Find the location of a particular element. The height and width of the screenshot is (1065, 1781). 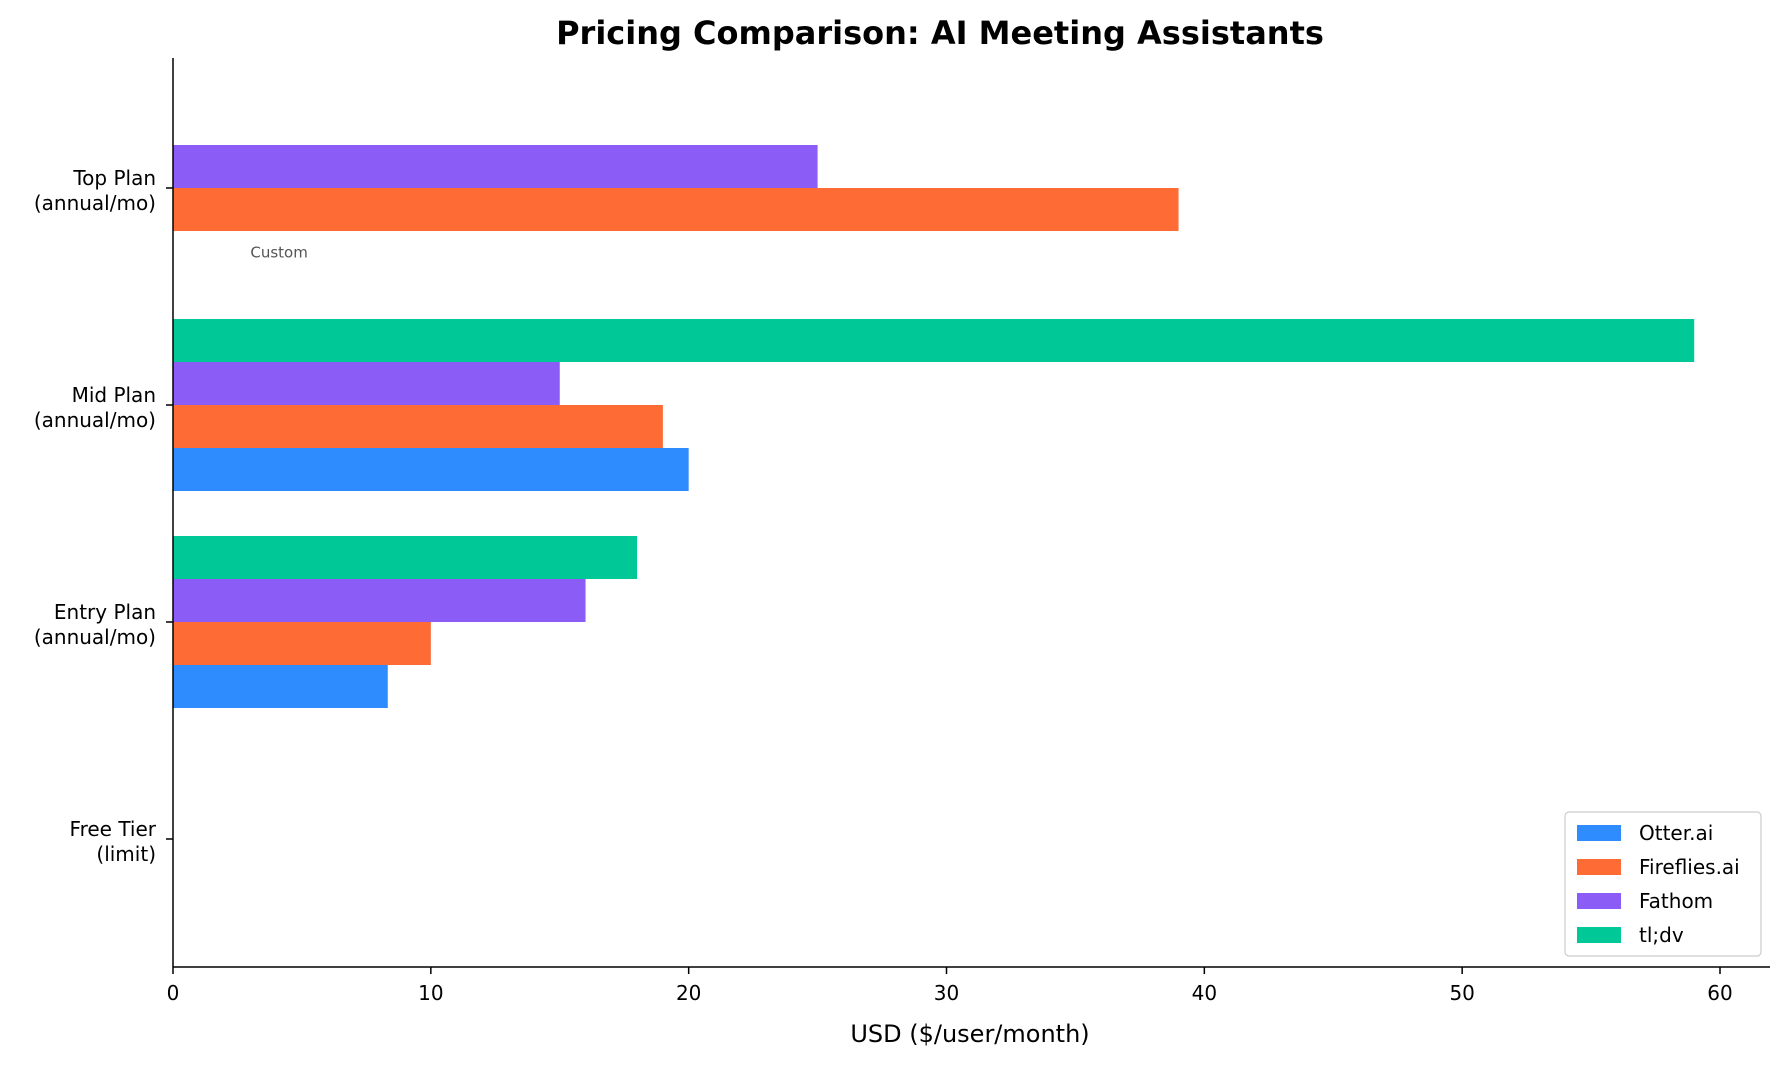

x-tick-label-0: 0 is located at coordinates (173, 993).